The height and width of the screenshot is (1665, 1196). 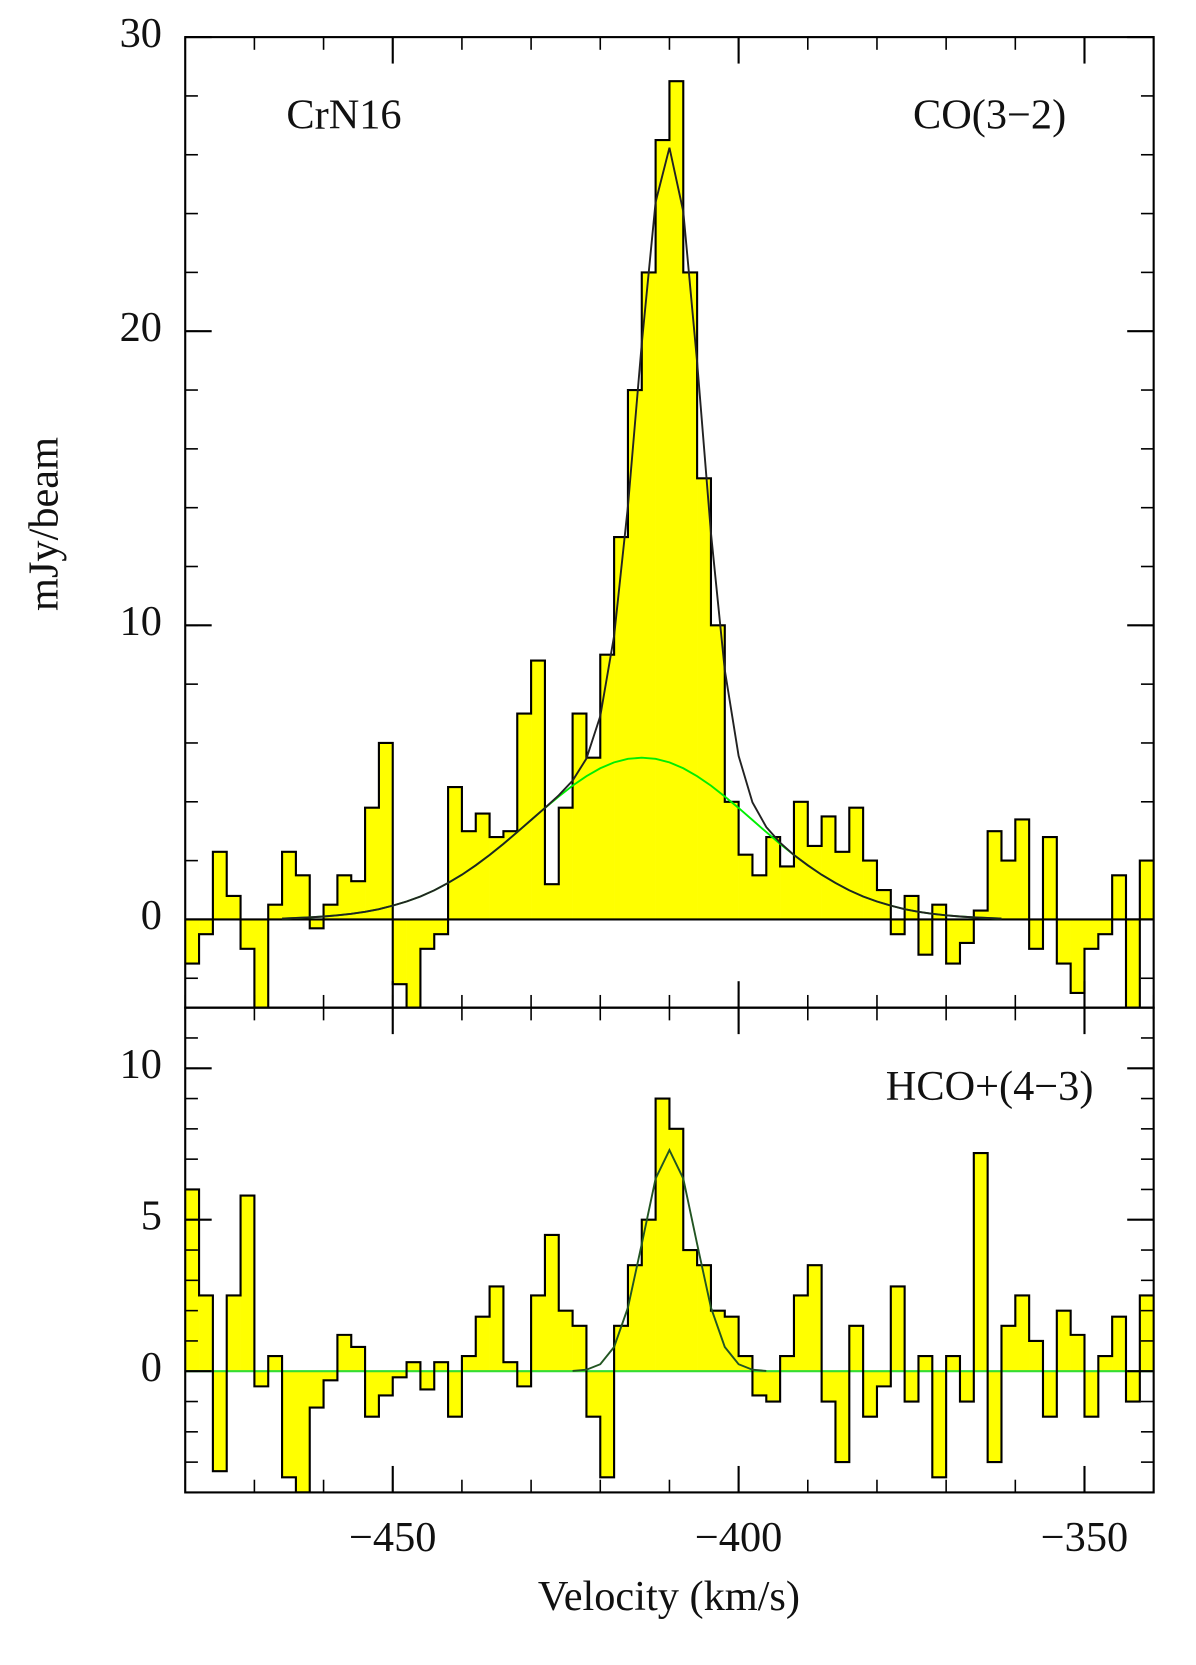 What do you see at coordinates (1084, 1537) in the screenshot?
I see `x-tick-label: −350` at bounding box center [1084, 1537].